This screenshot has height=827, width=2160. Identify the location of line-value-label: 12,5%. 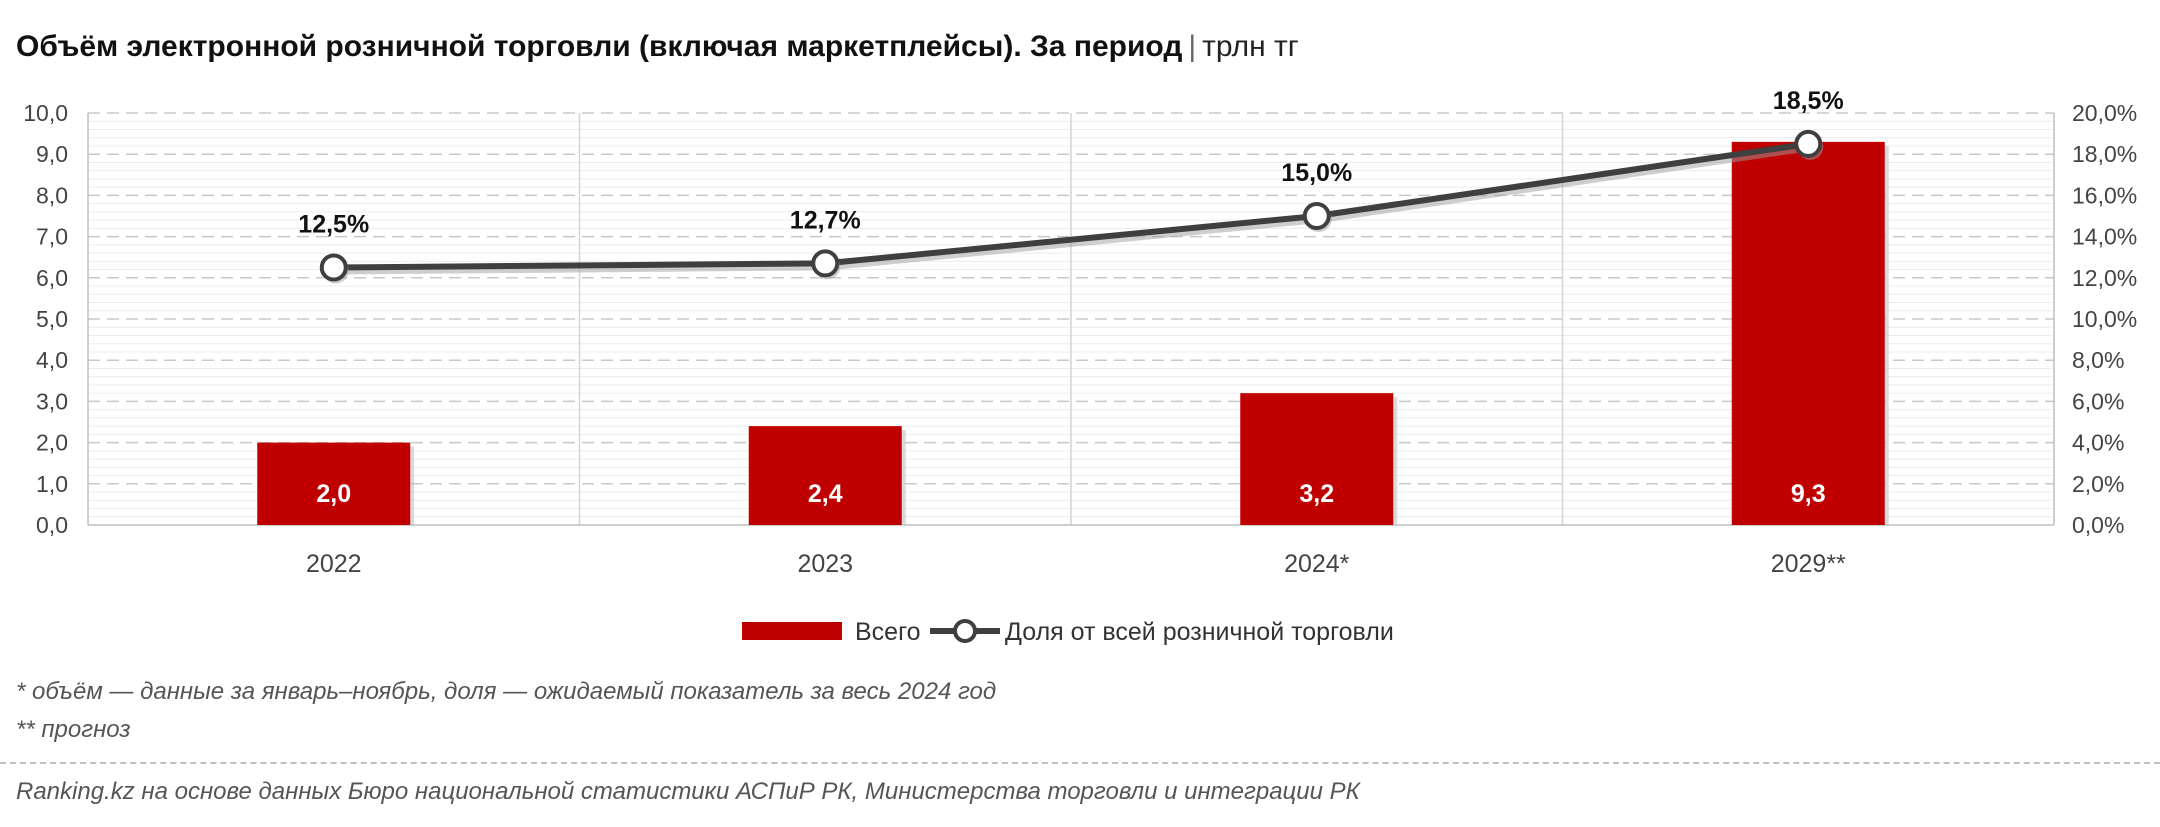
(333, 225).